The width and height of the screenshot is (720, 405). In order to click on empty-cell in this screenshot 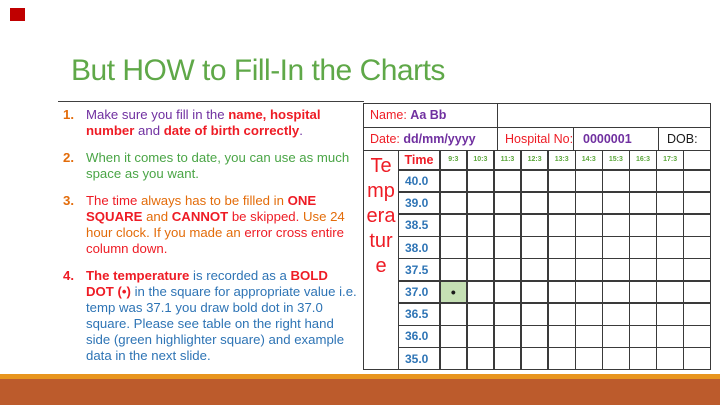, I will do `click(604, 115)`.